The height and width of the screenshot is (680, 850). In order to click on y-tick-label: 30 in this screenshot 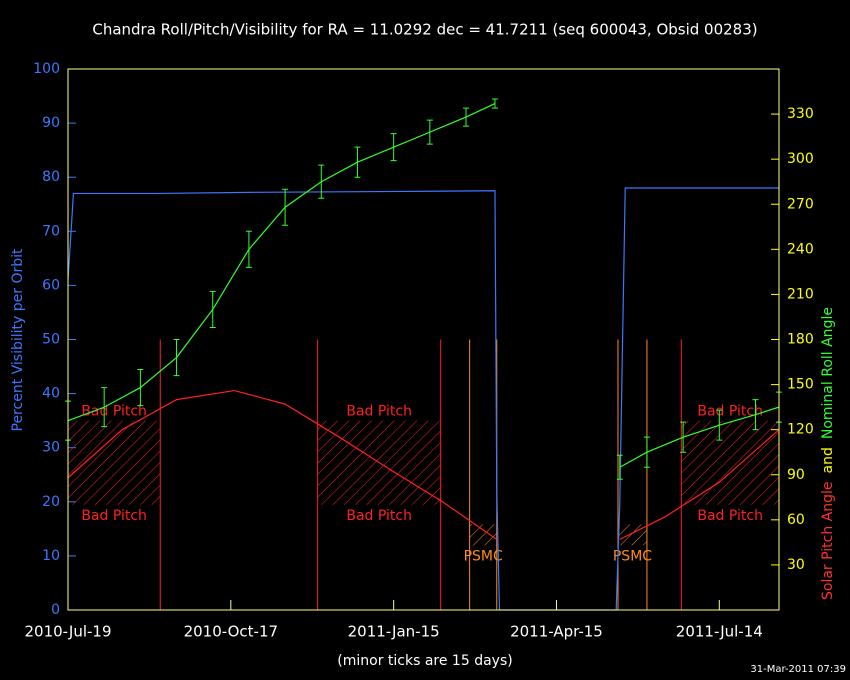, I will do `click(51, 448)`.